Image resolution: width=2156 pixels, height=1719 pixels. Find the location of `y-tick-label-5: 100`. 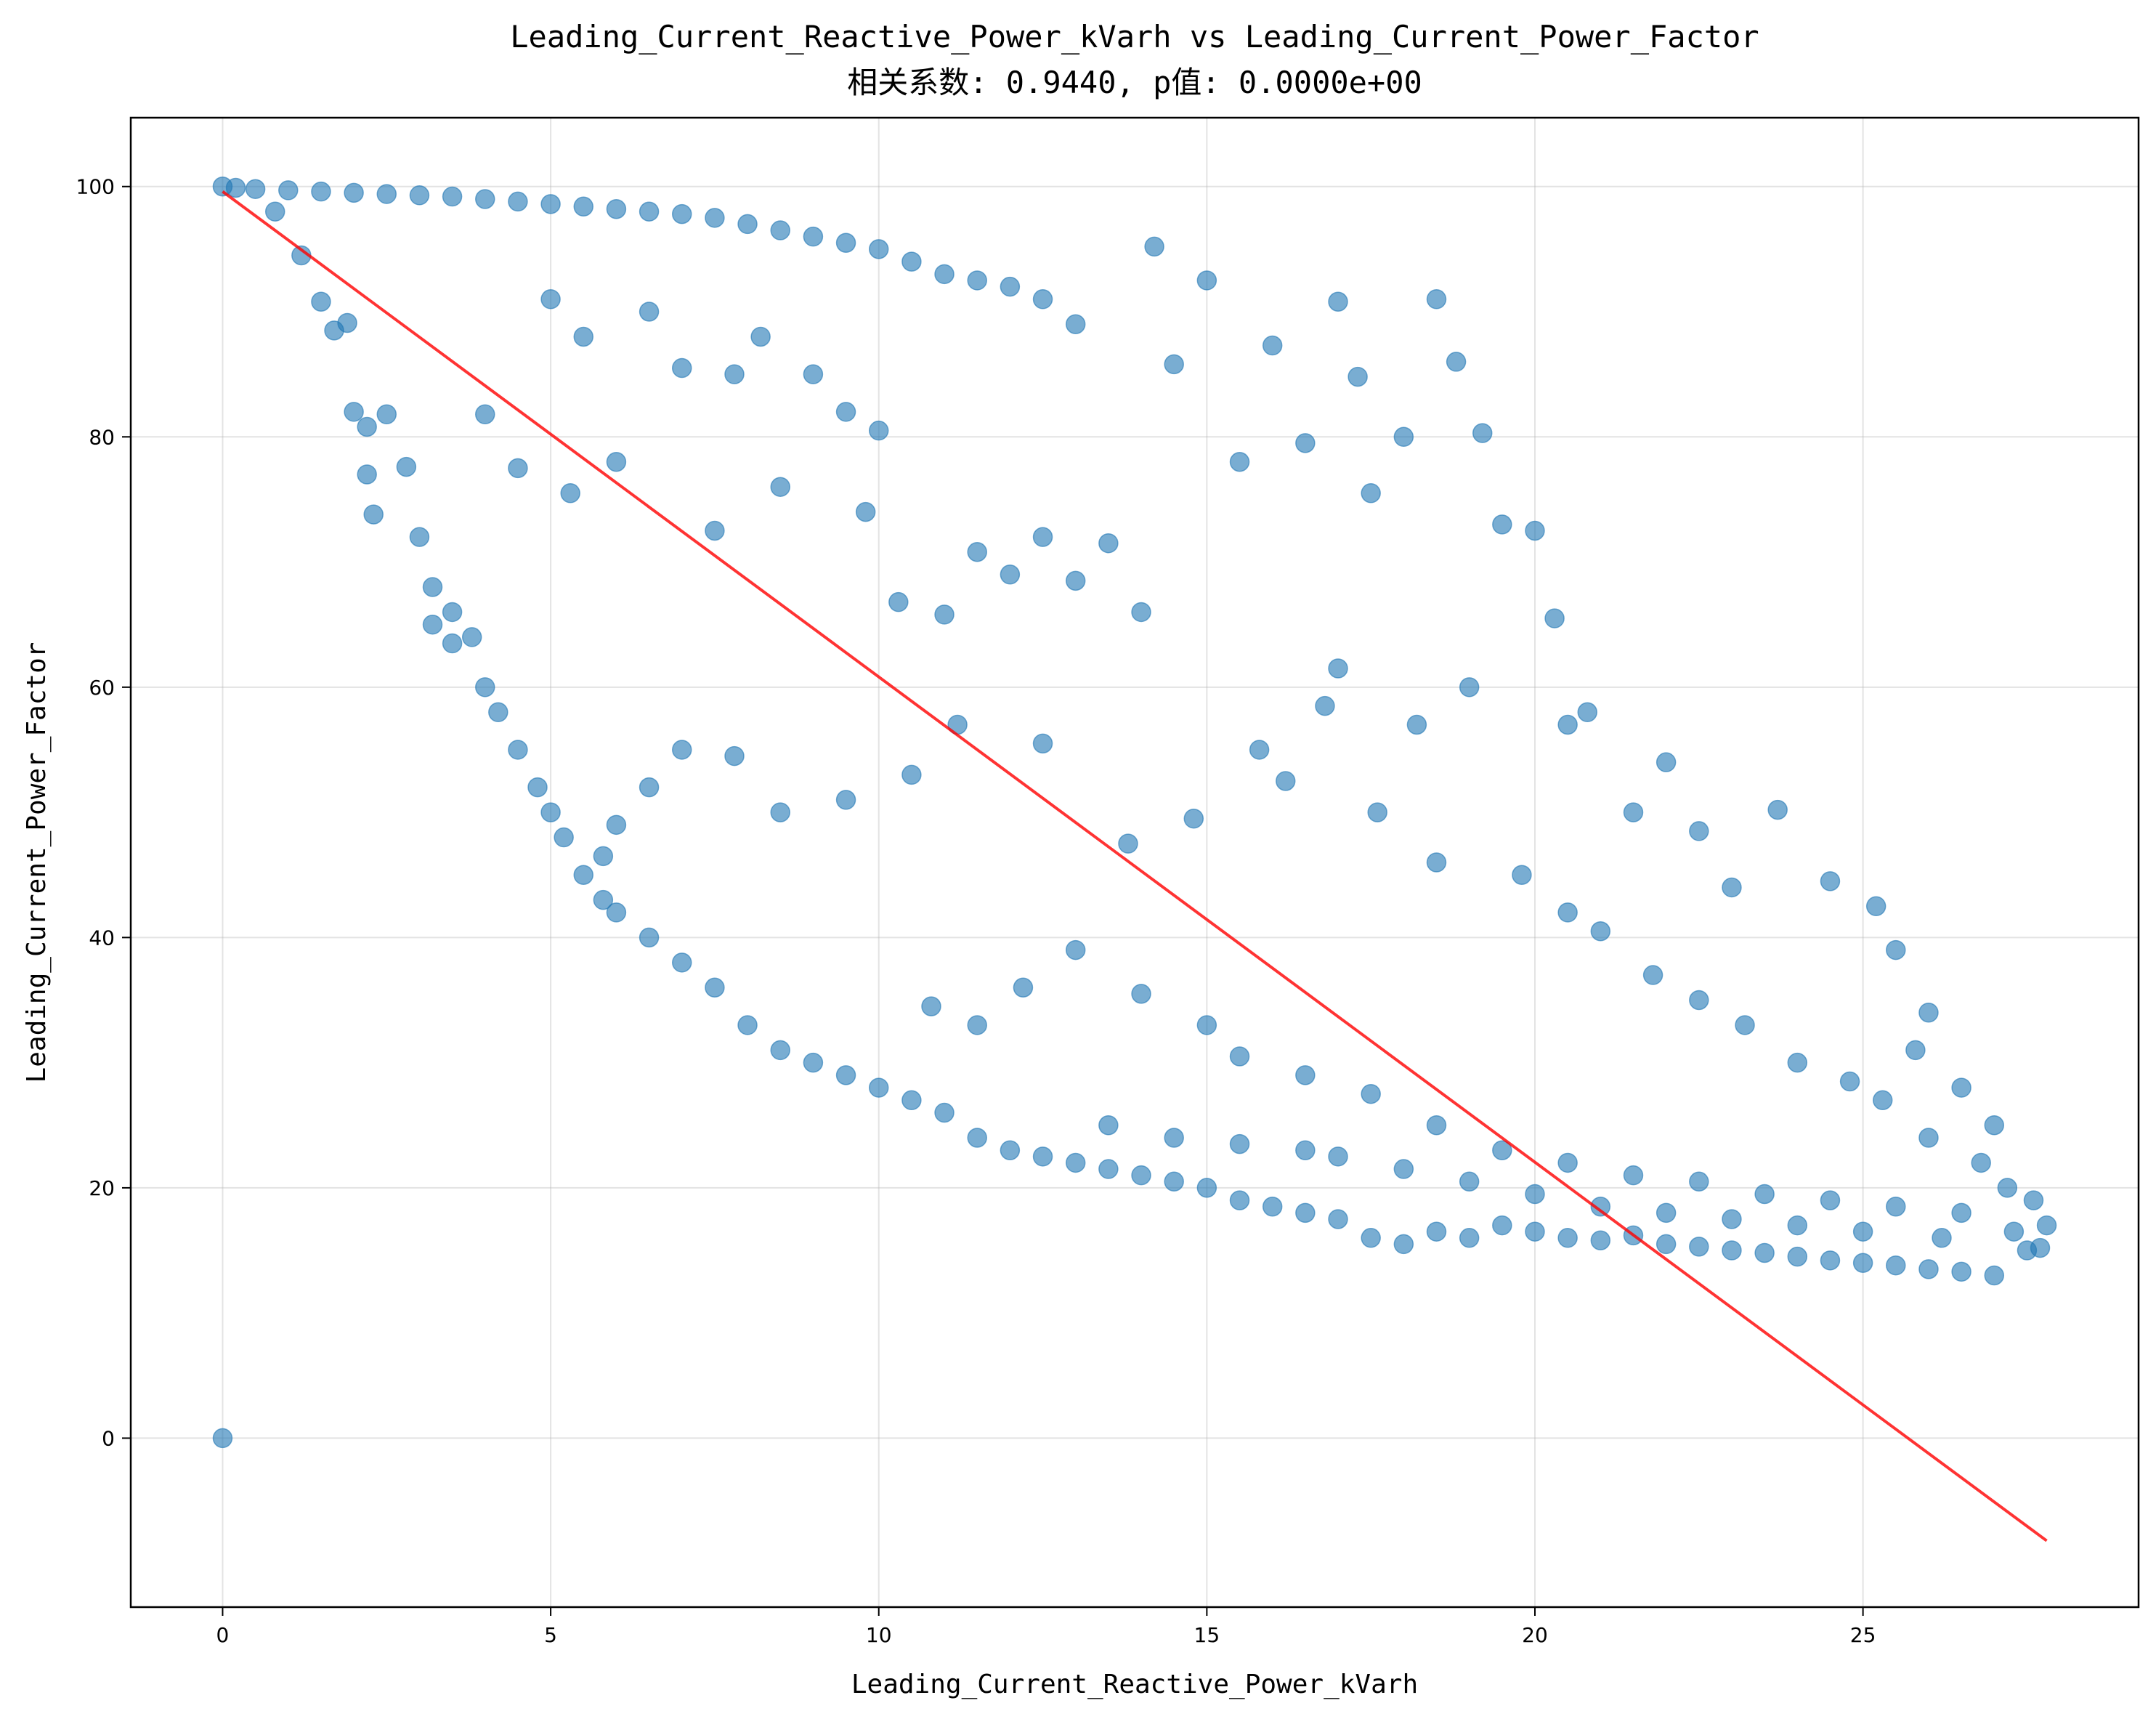

y-tick-label-5: 100 is located at coordinates (95, 187).